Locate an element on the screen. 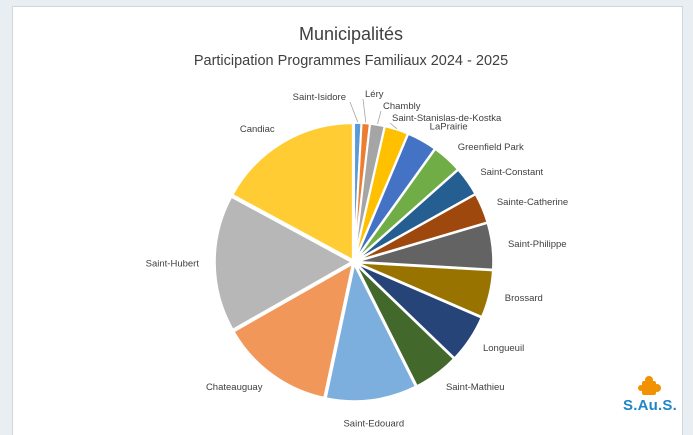 The height and width of the screenshot is (435, 693). slice-label-candiac: Candiac is located at coordinates (257, 129).